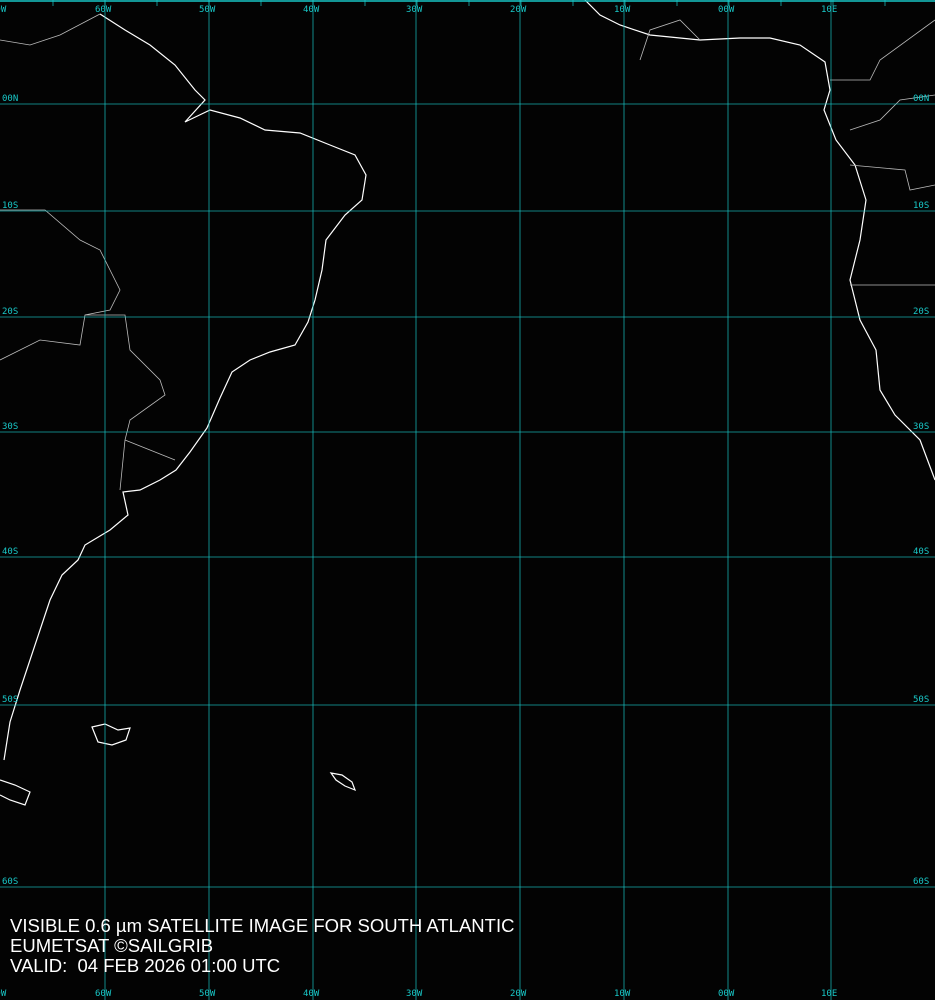 The image size is (935, 1000). I want to click on longitude-label-top: 20W, so click(518, 10).